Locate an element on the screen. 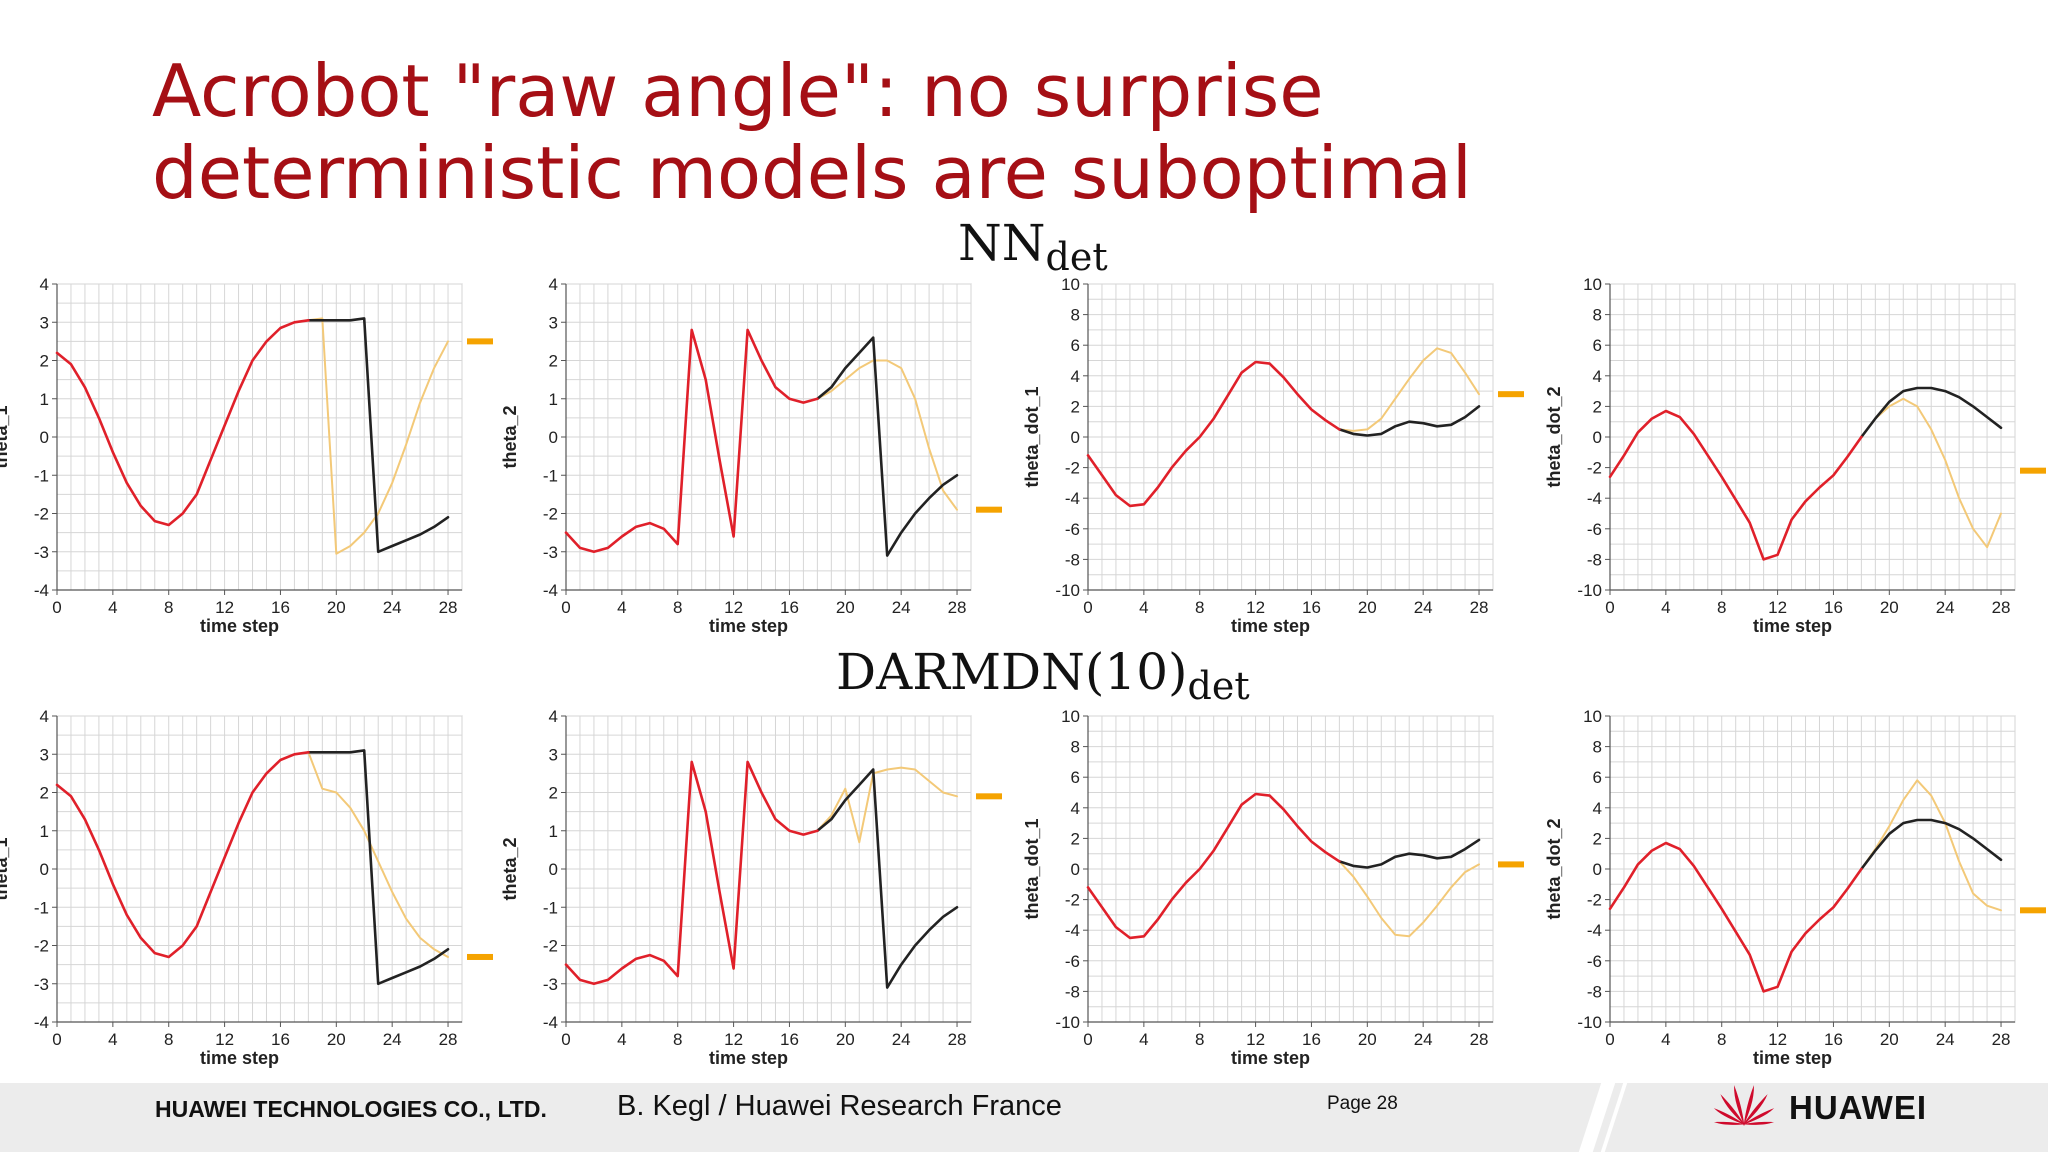 The height and width of the screenshot is (1152, 2048). footer-slash-decoration is located at coordinates (1597, 1117).